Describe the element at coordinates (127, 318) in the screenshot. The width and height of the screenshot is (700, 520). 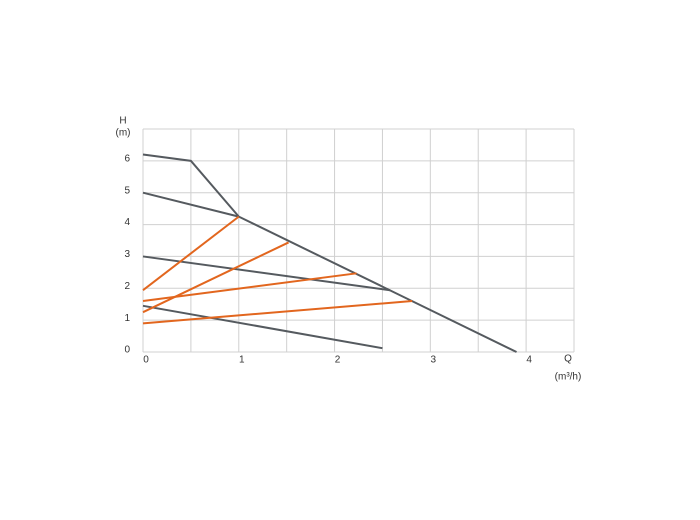
I see `y-tick-label: 1` at that location.